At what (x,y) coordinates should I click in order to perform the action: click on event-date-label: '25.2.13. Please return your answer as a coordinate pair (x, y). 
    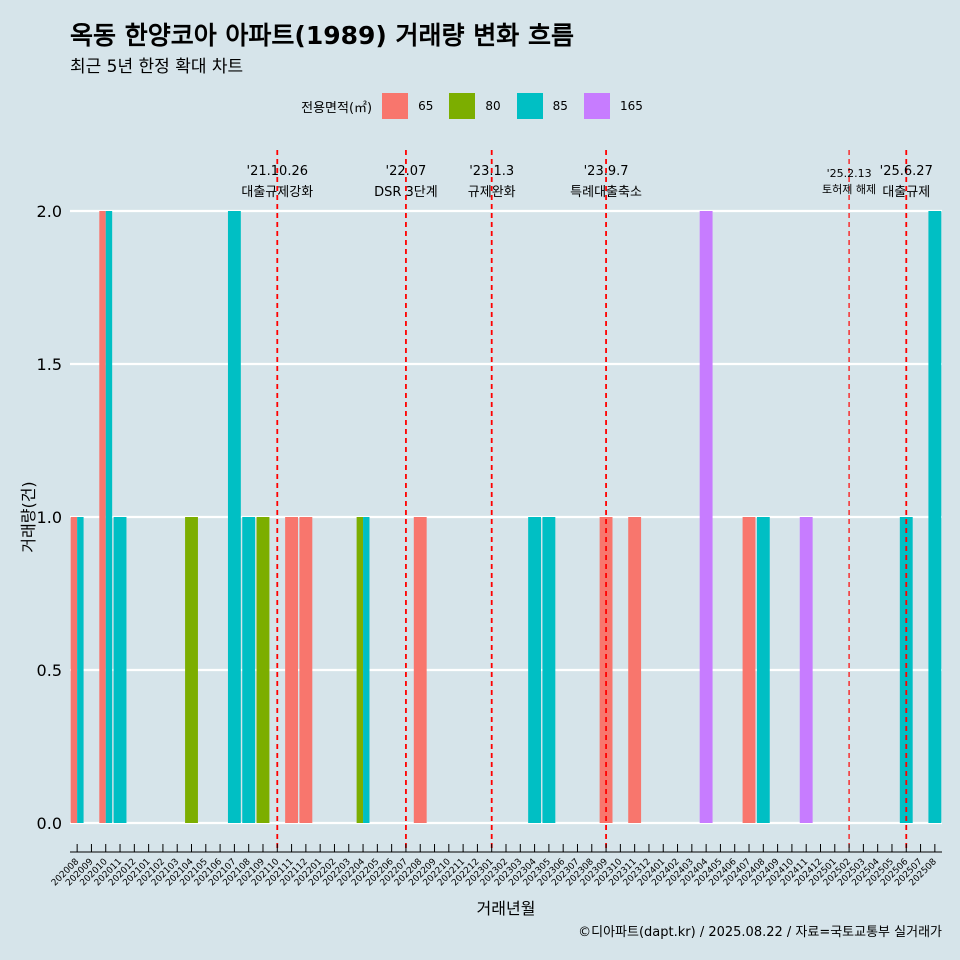
    Looking at the image, I should click on (849, 173).